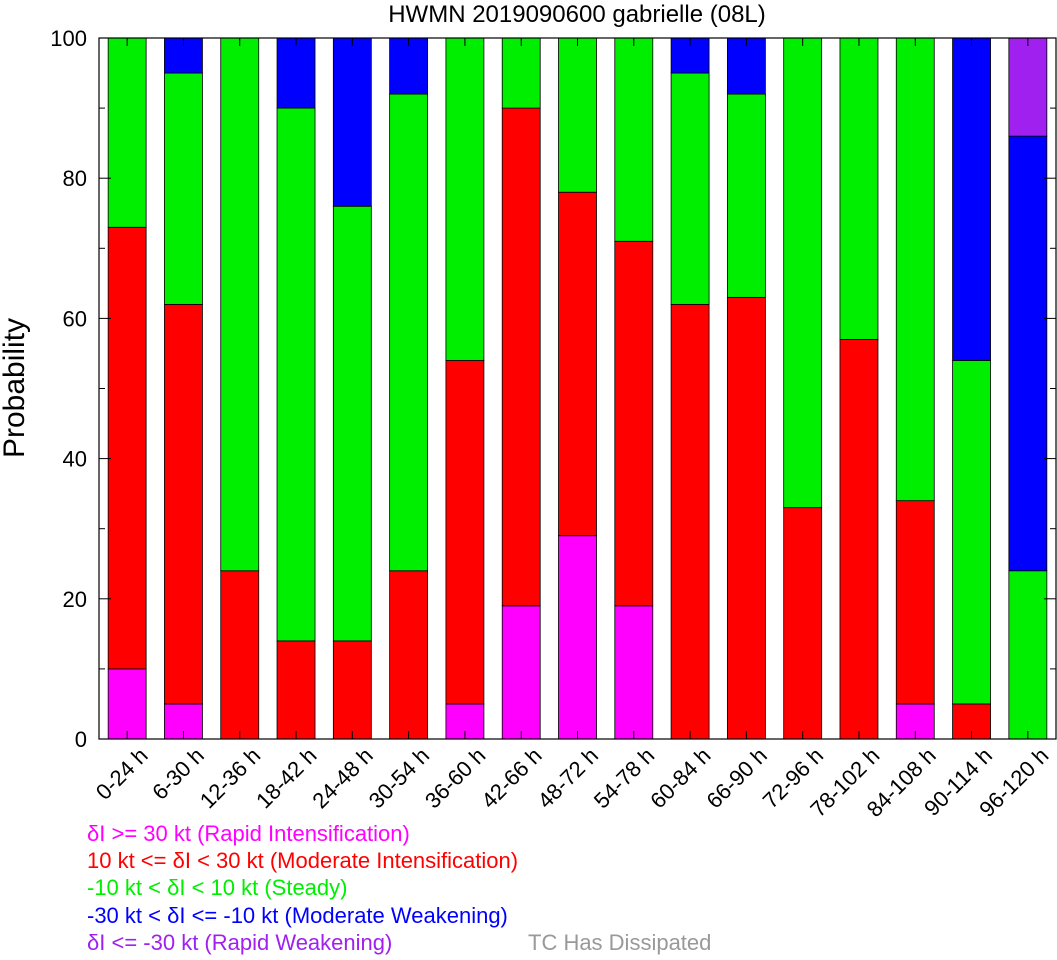  Describe the element at coordinates (240, 942) in the screenshot. I see `legend-item-rapid-weakening: δI <= -30 kt (Rapid Weakening)` at that location.